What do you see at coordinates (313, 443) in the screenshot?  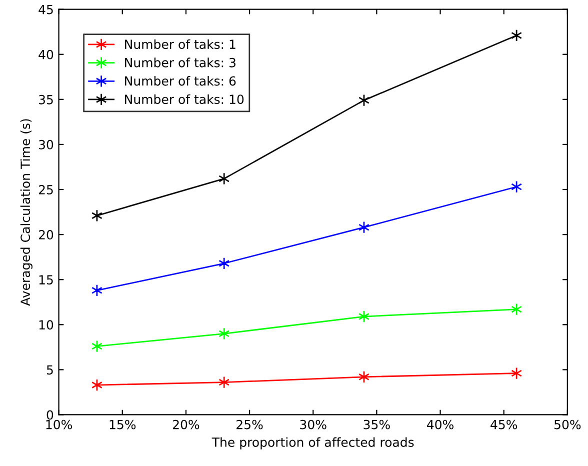 I see `x-axis-title: The proportion of affected roads` at bounding box center [313, 443].